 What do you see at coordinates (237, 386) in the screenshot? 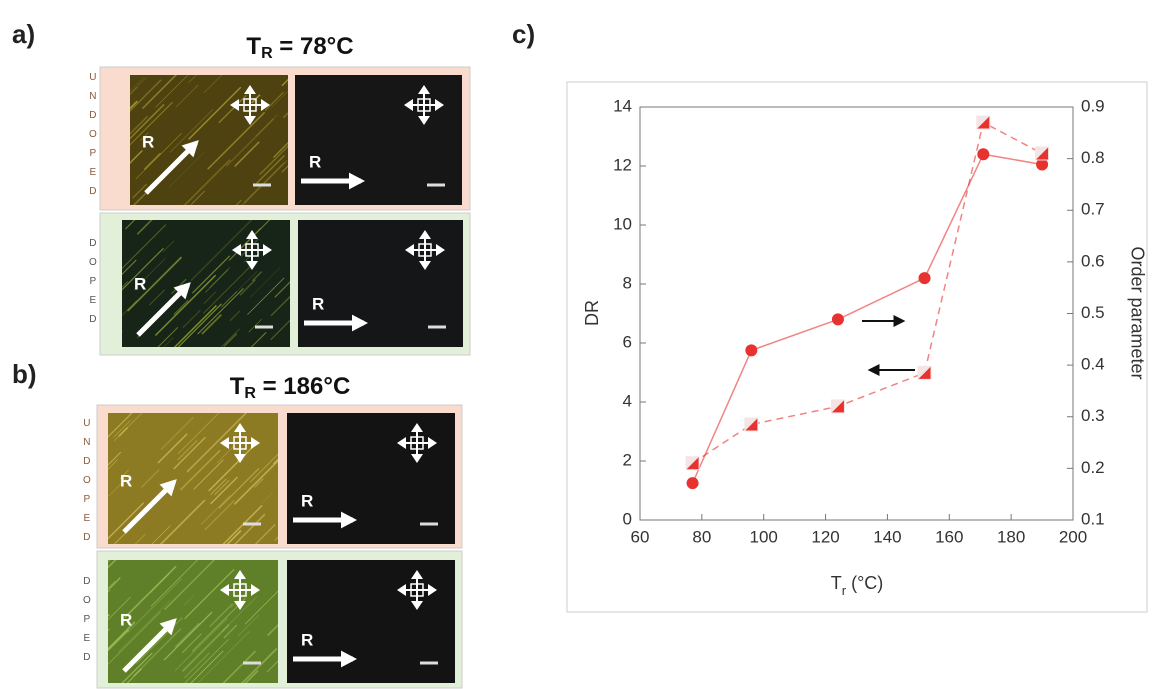
I see `title-symbol: T` at bounding box center [237, 386].